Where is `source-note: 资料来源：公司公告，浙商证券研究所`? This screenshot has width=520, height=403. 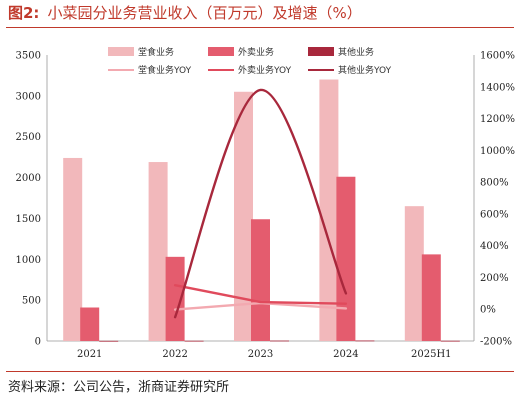 source-note: 资料来源：公司公告，浙商证券研究所 is located at coordinates (119, 387).